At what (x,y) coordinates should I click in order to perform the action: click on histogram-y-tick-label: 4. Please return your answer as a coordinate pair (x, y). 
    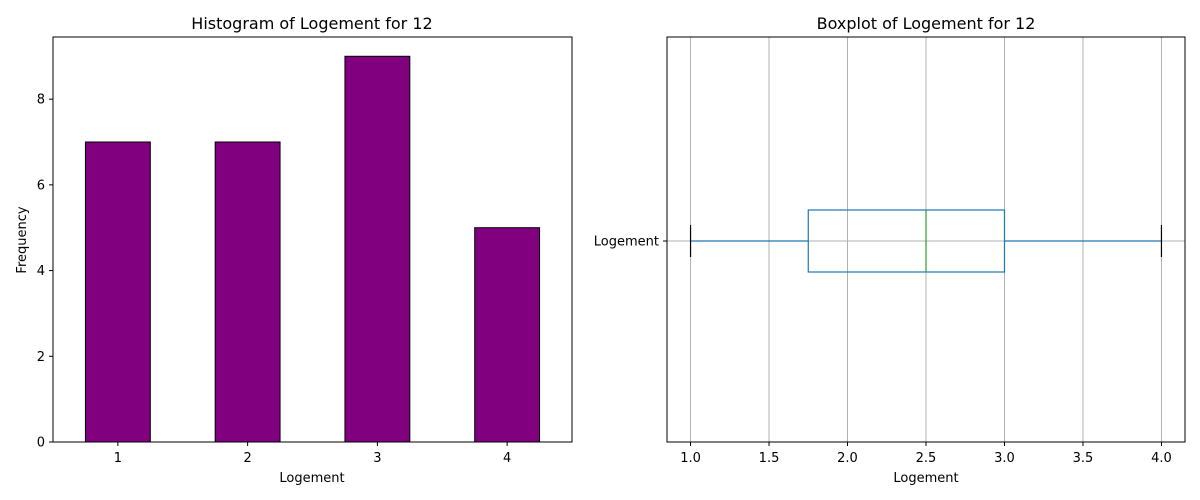
    Looking at the image, I should click on (41, 271).